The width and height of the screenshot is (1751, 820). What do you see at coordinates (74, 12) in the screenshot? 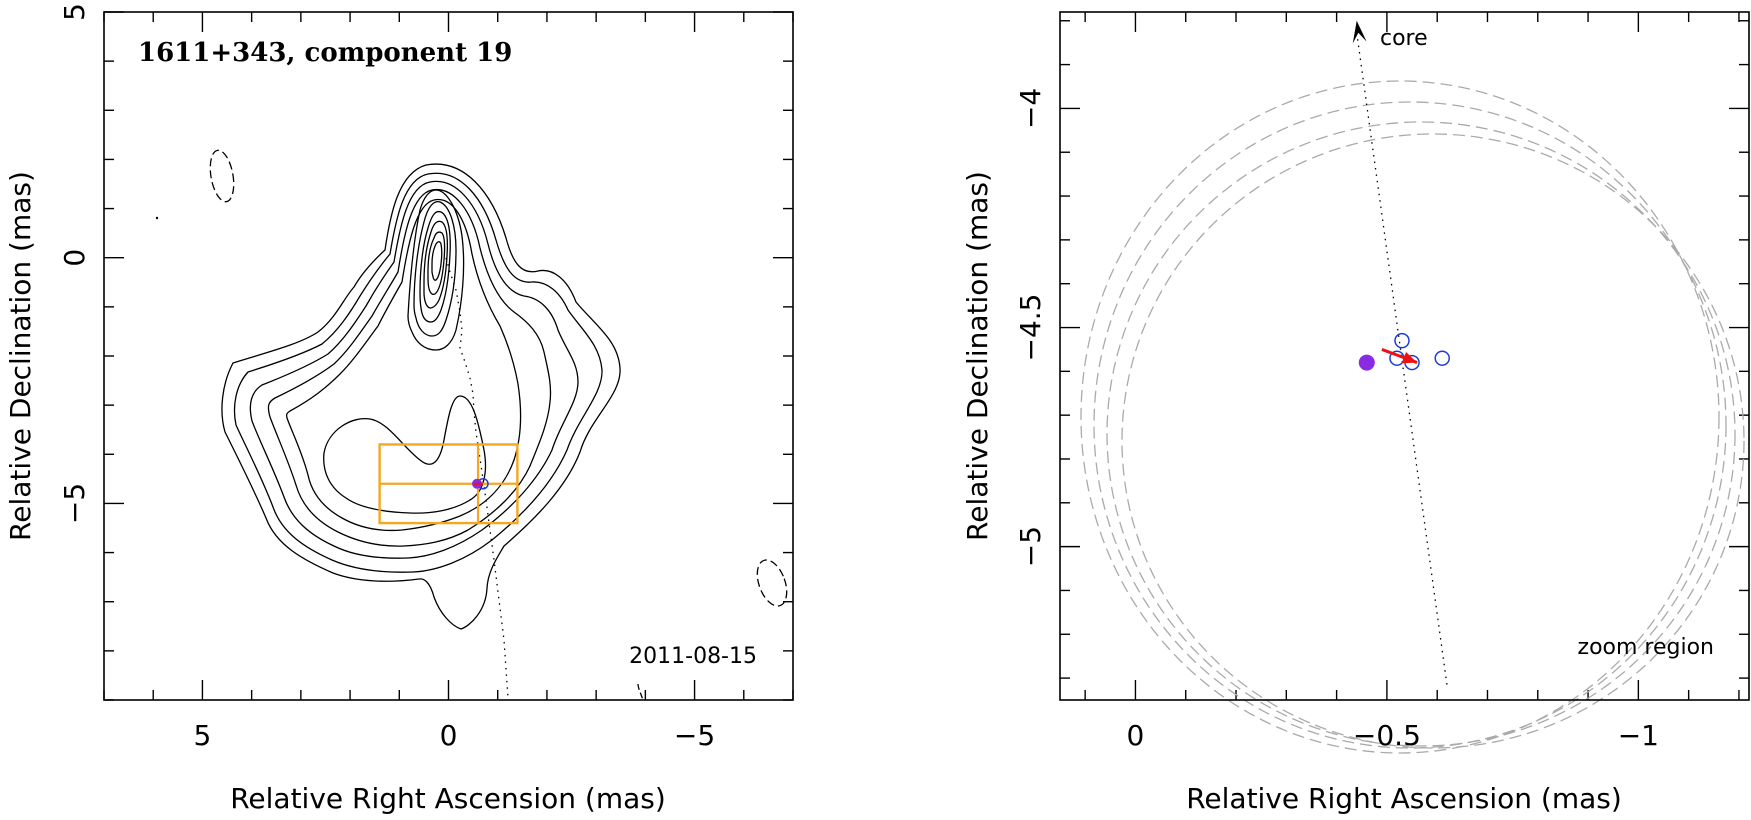
I see `left-y-tick-label: 5` at bounding box center [74, 12].